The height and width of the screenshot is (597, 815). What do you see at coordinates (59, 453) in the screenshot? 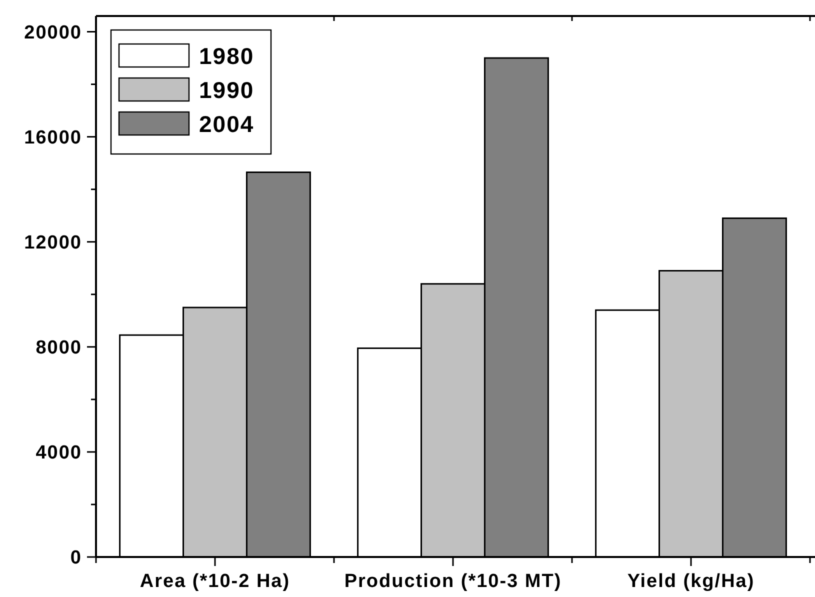
I see `y-tick-label: 4000` at bounding box center [59, 453].